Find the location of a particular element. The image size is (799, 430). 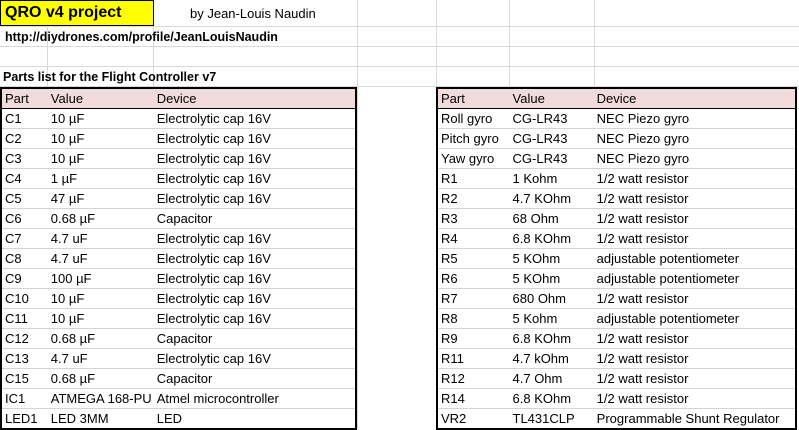

cell-value: 68 Ohm is located at coordinates (551, 218).